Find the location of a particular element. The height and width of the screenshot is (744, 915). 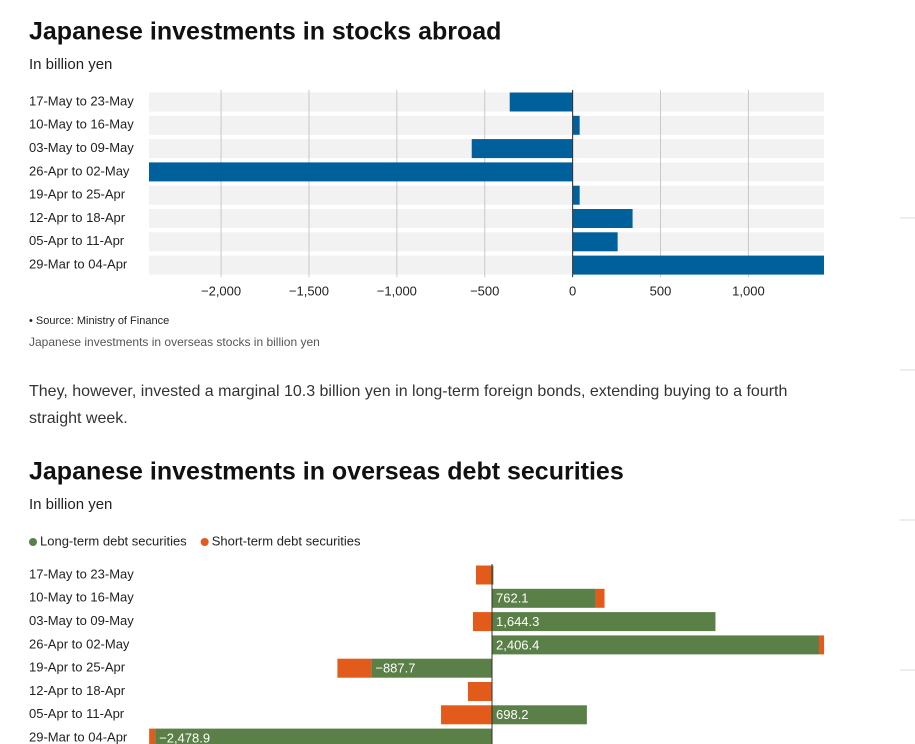

value-label: −887.7 is located at coordinates (395, 668).